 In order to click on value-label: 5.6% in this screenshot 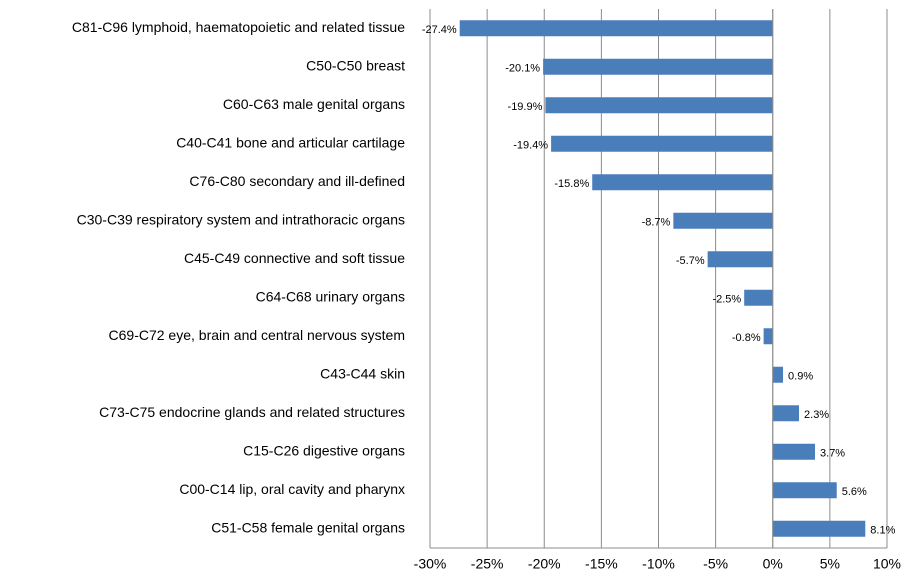, I will do `click(854, 492)`.